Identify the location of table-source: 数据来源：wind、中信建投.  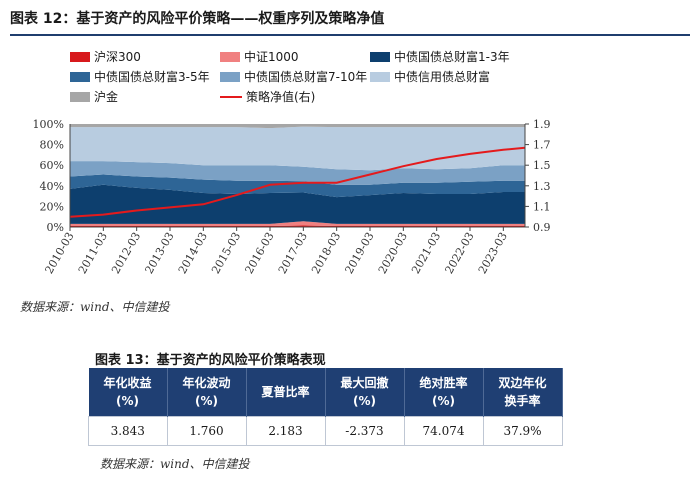
(175, 464).